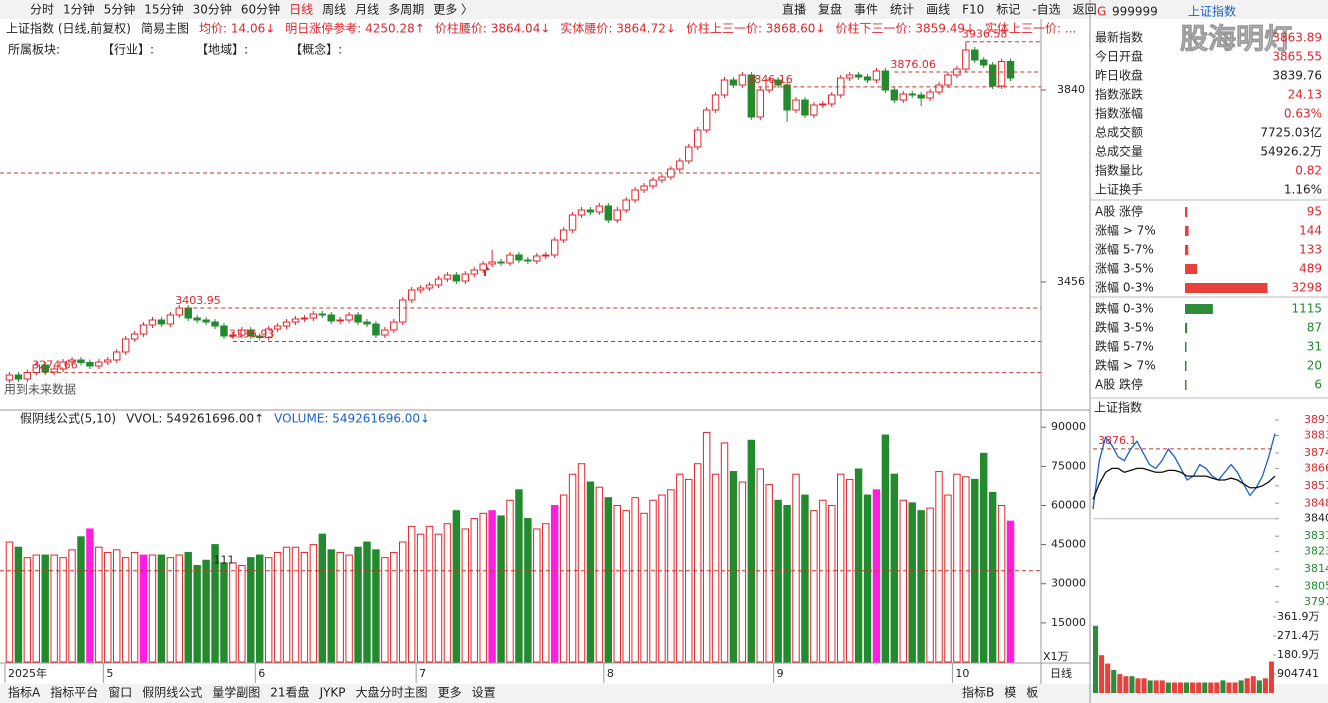 This screenshot has width=1328, height=703. I want to click on bottom-tab: JYKP, so click(332, 693).